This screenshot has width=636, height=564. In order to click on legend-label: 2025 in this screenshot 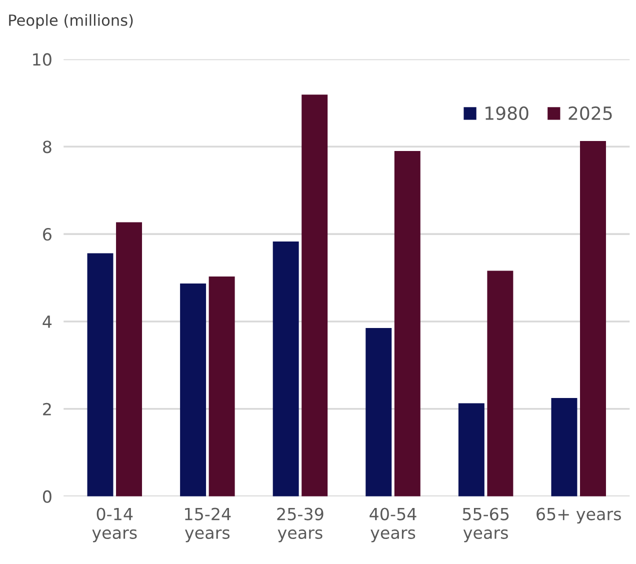, I will do `click(590, 113)`.